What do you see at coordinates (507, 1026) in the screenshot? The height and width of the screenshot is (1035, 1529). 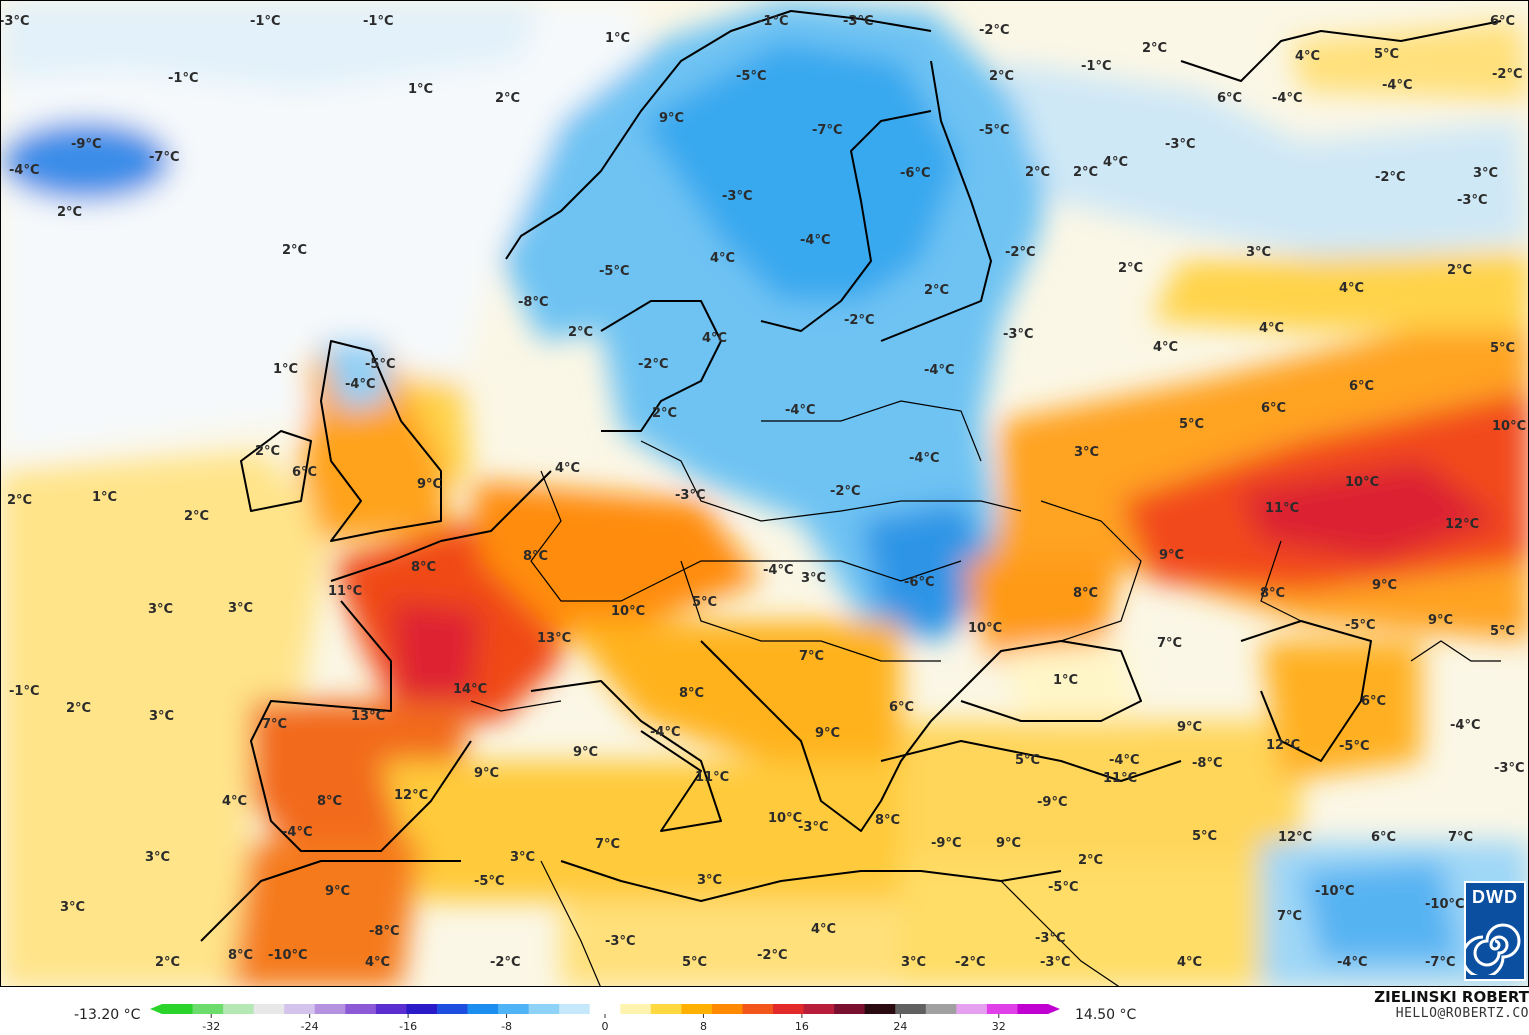 I see `scale-tick-label: -8` at bounding box center [507, 1026].